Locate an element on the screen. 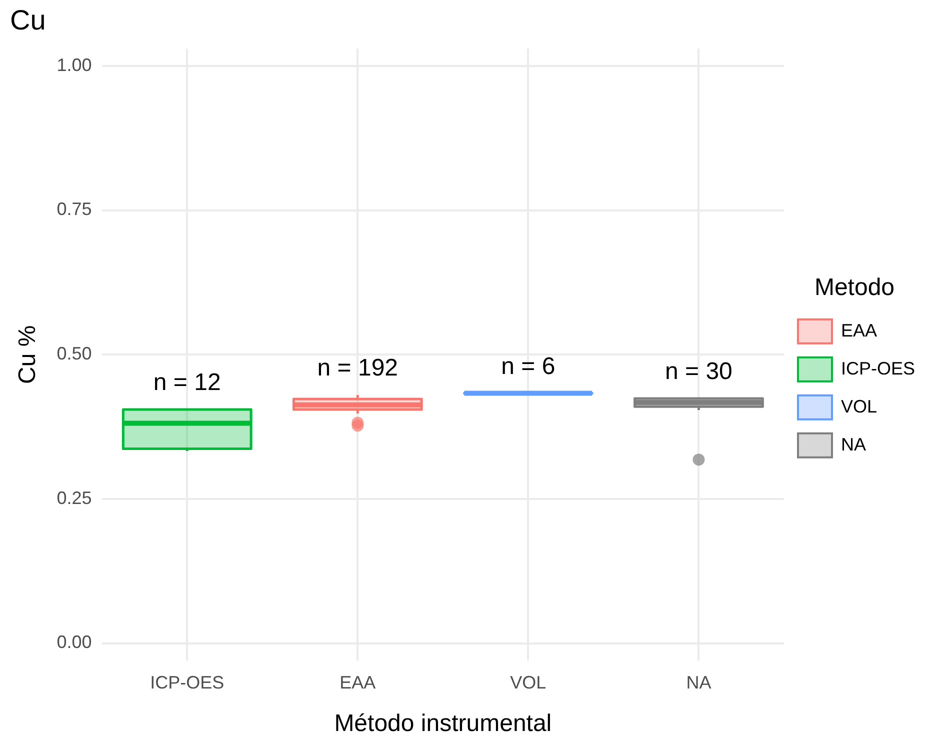 The height and width of the screenshot is (748, 935). chart-title: Cu is located at coordinates (28, 20).